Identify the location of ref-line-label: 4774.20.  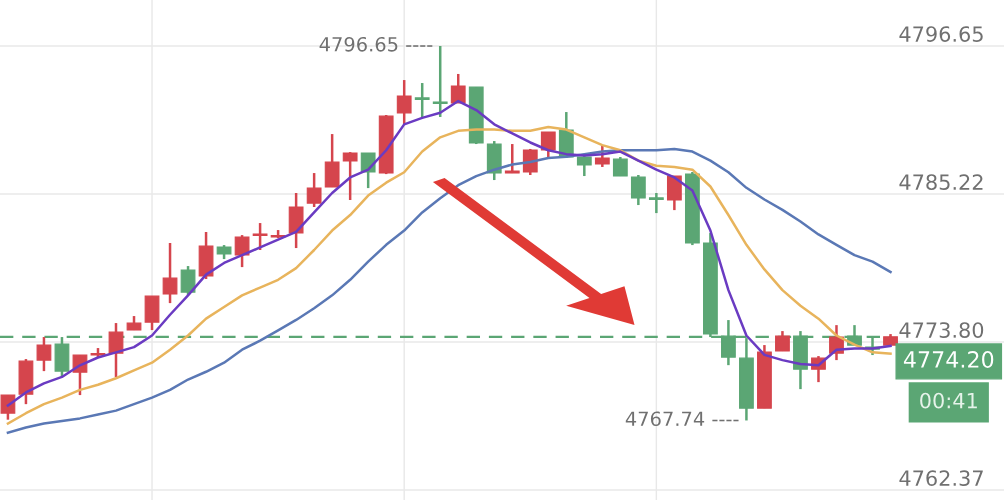
(948, 359).